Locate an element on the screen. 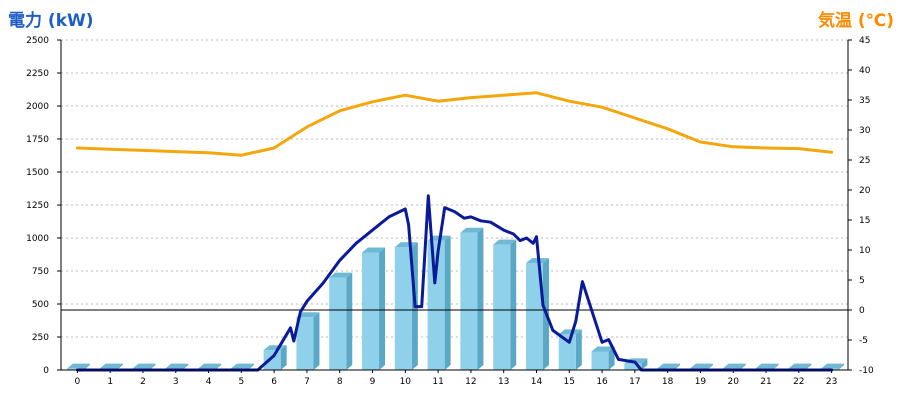 Image resolution: width=900 pixels, height=400 pixels. x-tick-label: 23 is located at coordinates (831, 382).